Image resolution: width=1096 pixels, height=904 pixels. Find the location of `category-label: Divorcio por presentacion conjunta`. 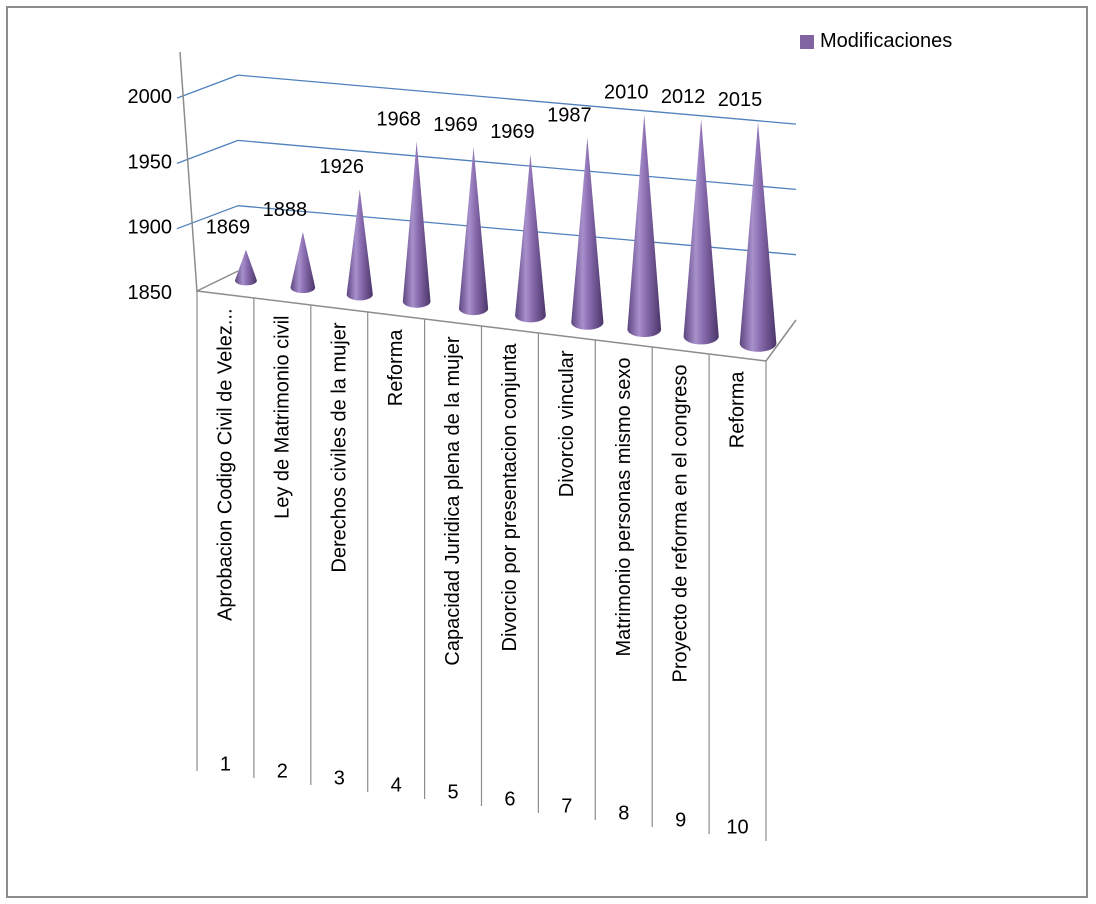

category-label: Divorcio por presentacion conjunta is located at coordinates (510, 497).